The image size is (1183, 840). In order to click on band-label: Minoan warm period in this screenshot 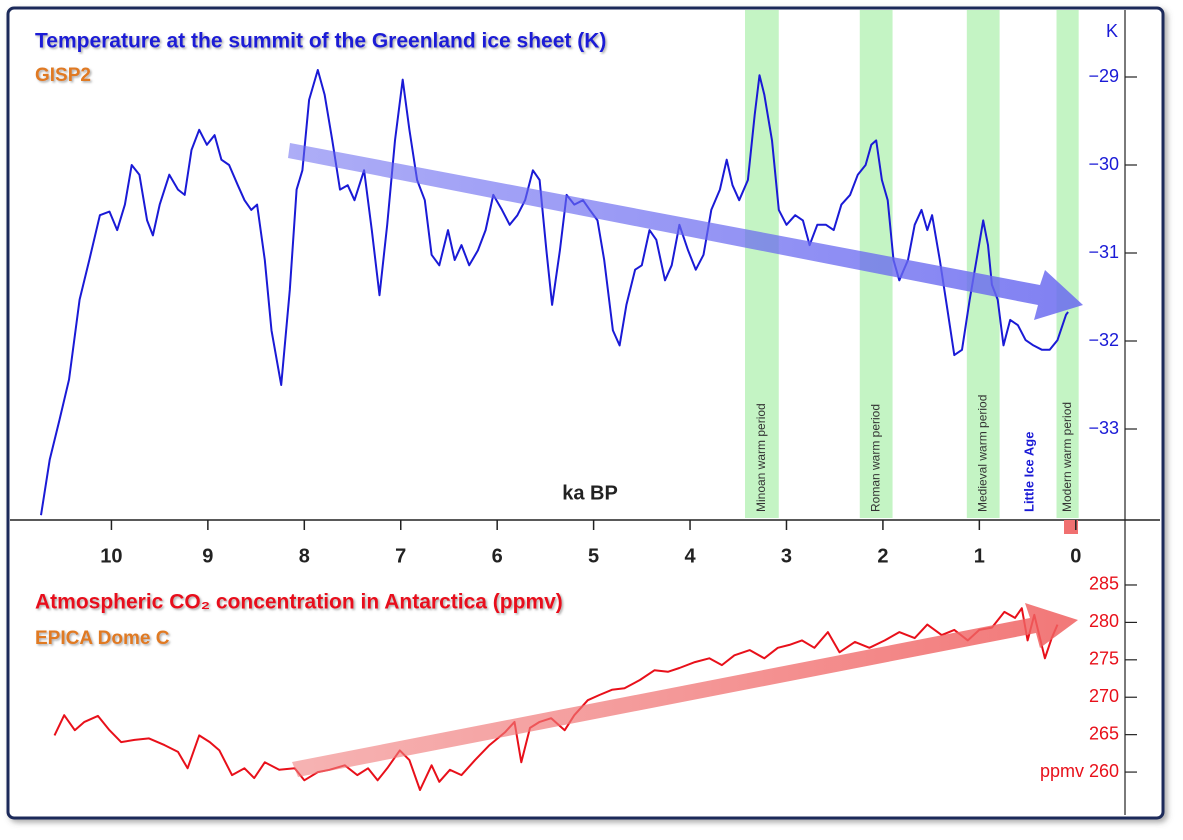, I will do `click(761, 457)`.